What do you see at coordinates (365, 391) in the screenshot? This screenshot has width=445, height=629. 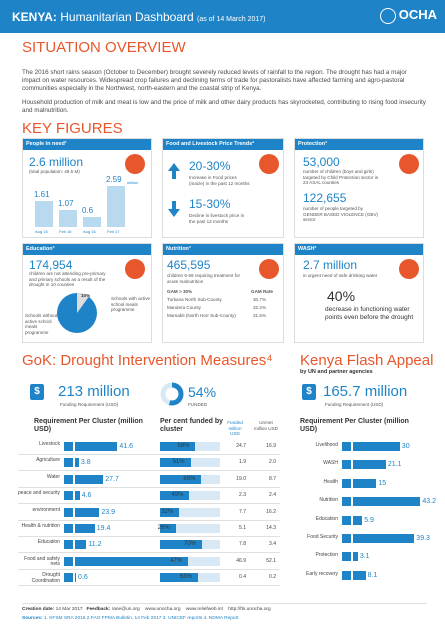 I see `flash-funding: 165.7 million` at bounding box center [365, 391].